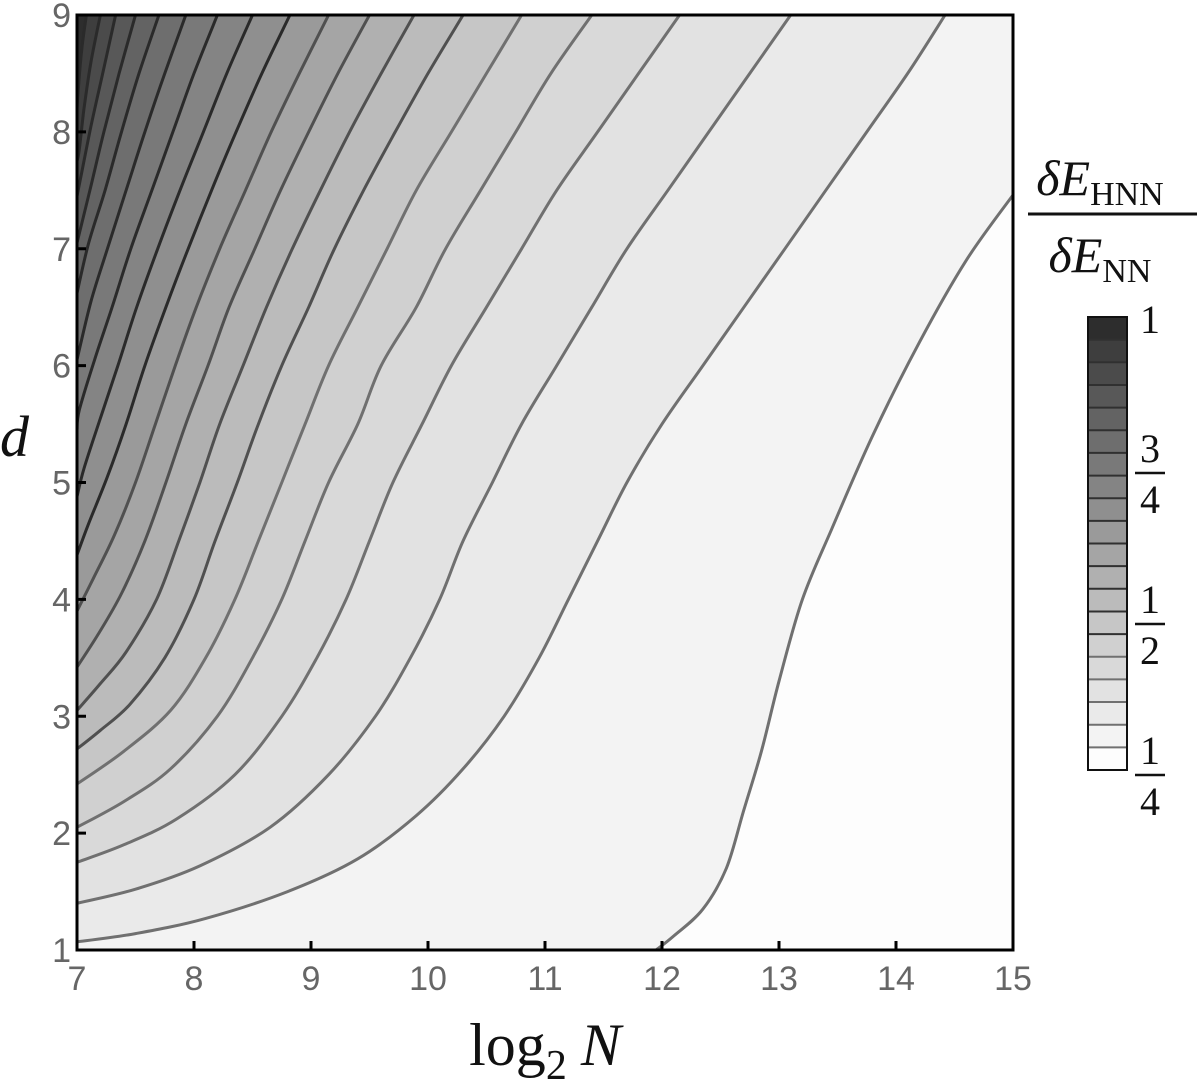  What do you see at coordinates (77, 979) in the screenshot?
I see `x-tick-label: 7` at bounding box center [77, 979].